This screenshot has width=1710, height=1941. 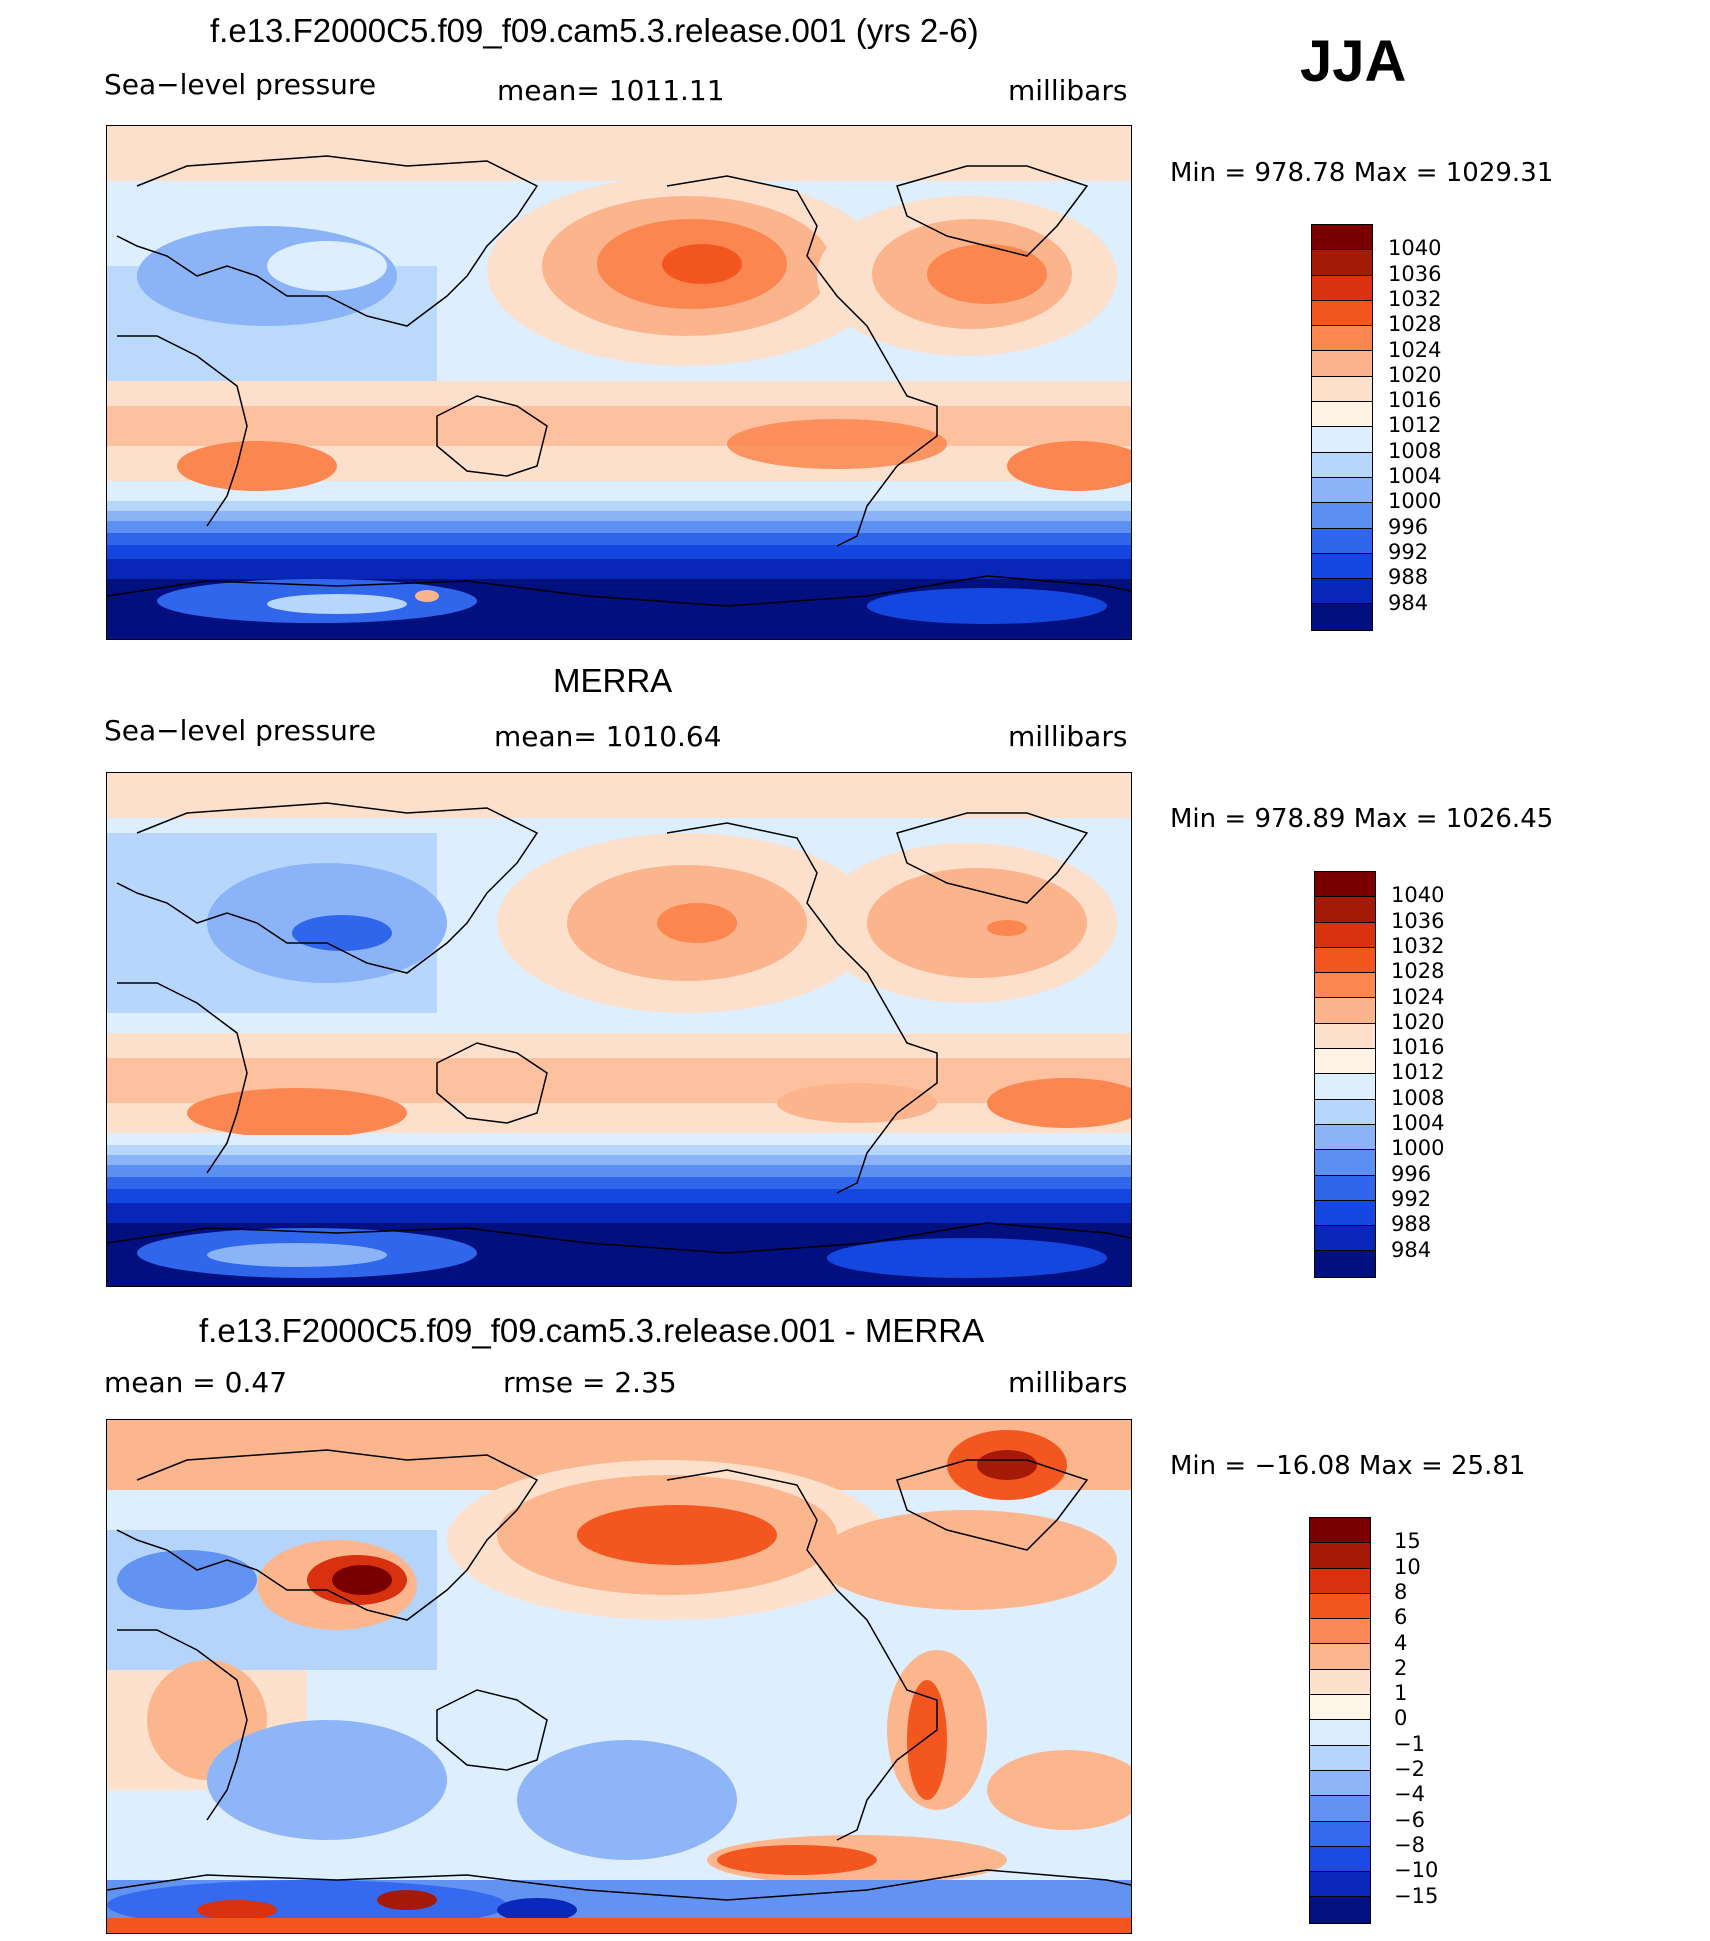 I want to click on panel1-mean: mean= 1011.11, so click(x=611, y=90).